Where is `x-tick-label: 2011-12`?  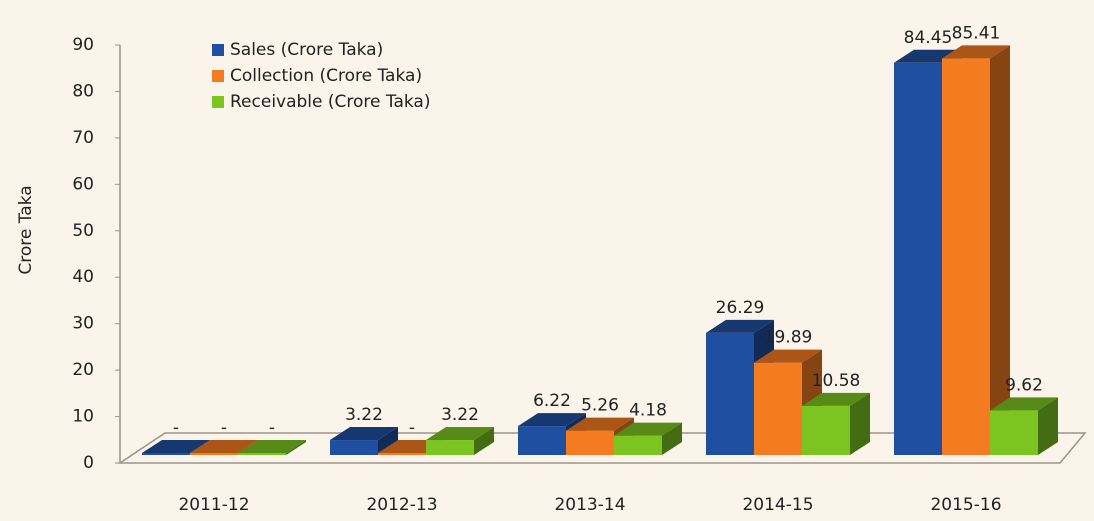 x-tick-label: 2011-12 is located at coordinates (213, 505).